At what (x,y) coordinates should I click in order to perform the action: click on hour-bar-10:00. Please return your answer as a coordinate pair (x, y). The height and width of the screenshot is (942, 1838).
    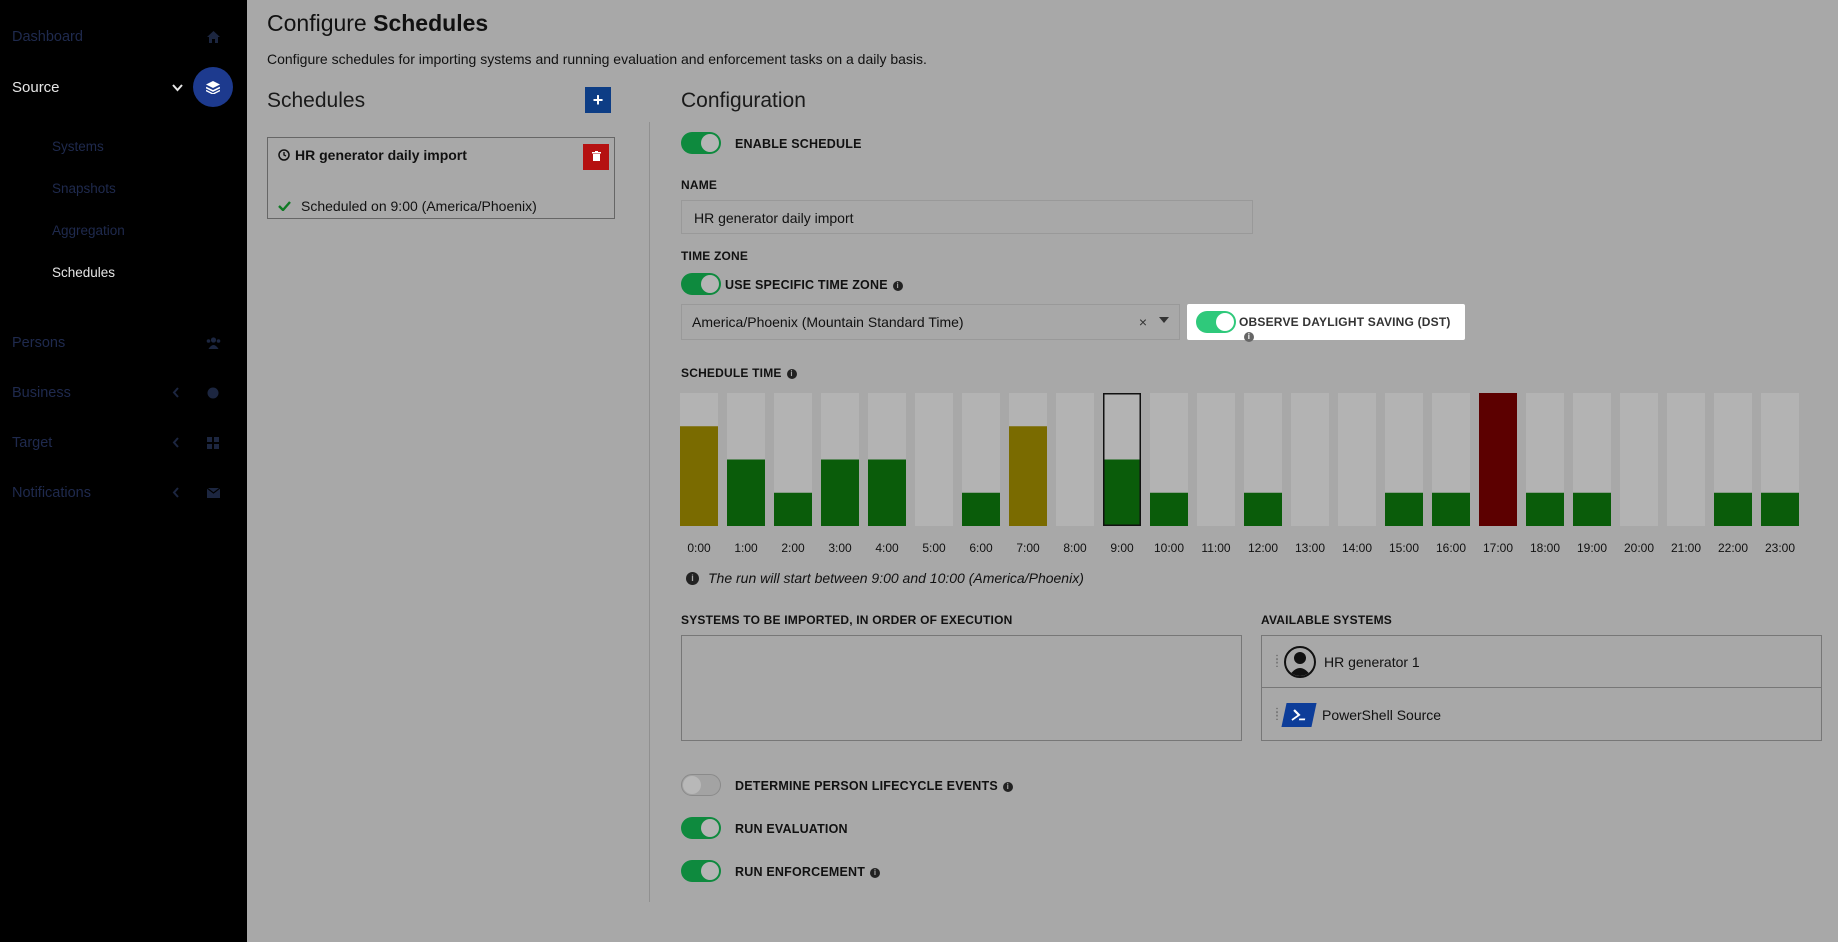
    Looking at the image, I should click on (1169, 509).